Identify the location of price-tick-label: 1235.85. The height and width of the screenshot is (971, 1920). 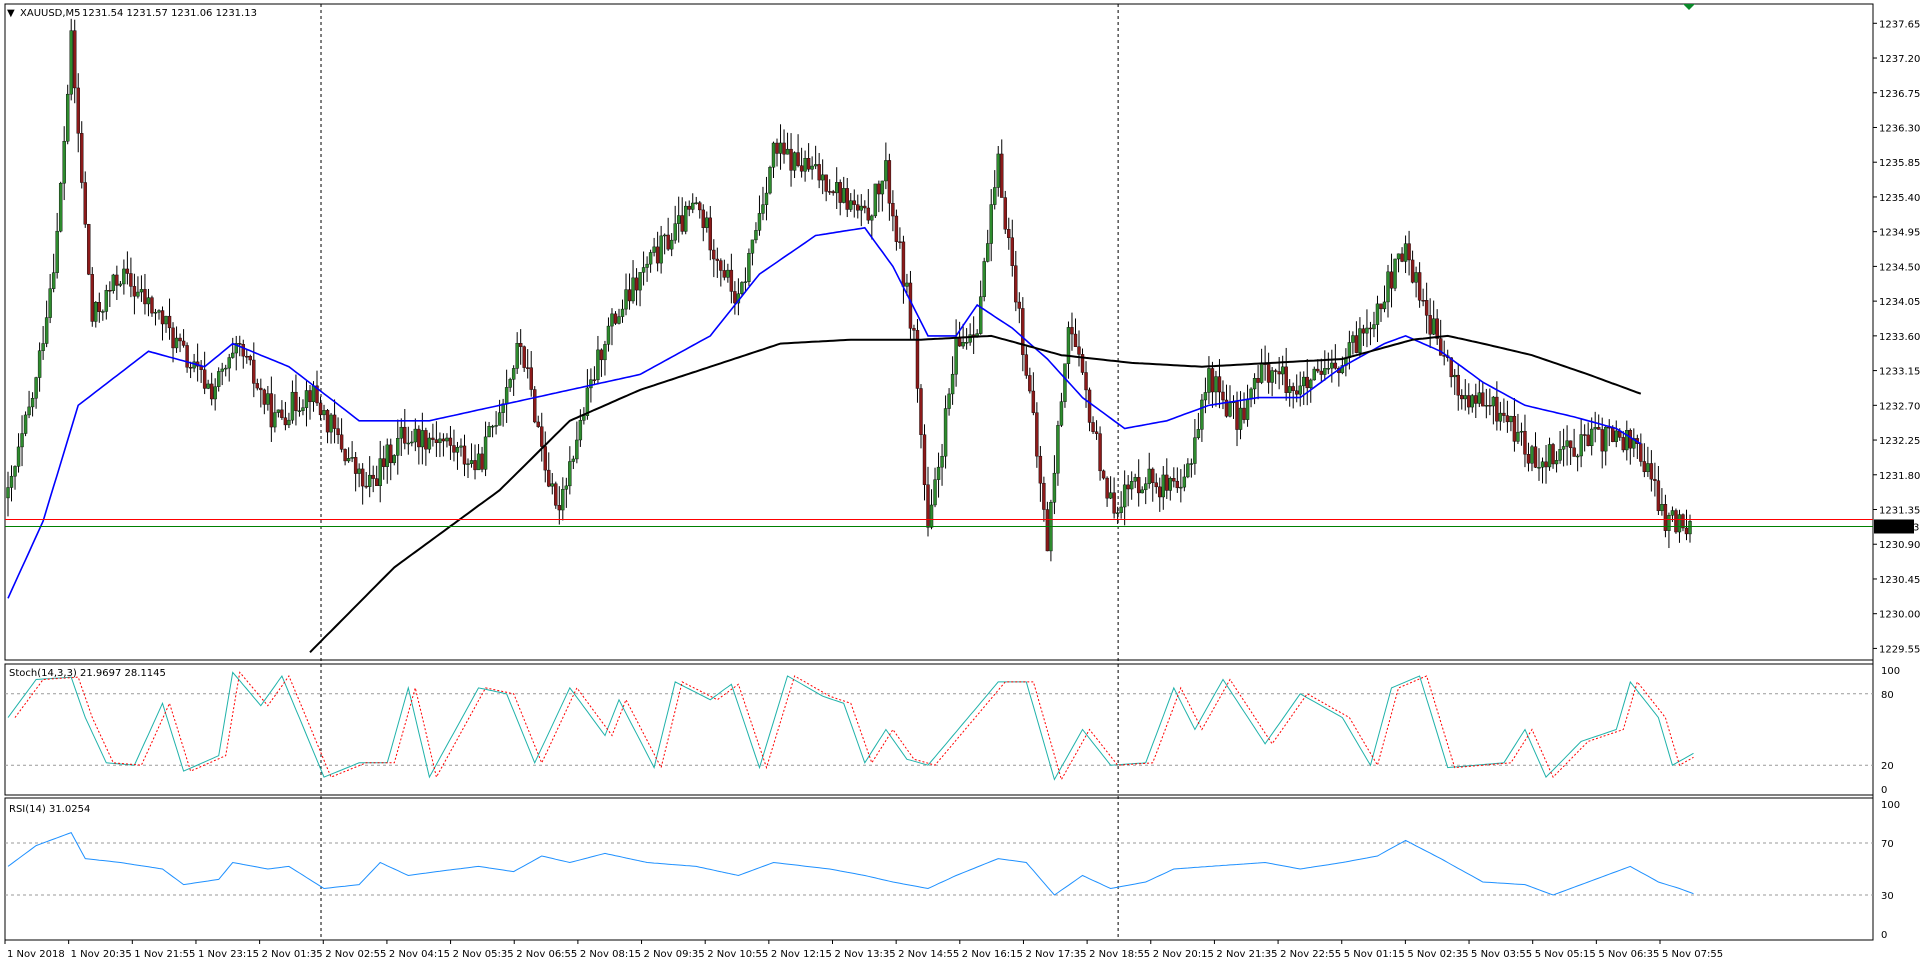
(1899, 163).